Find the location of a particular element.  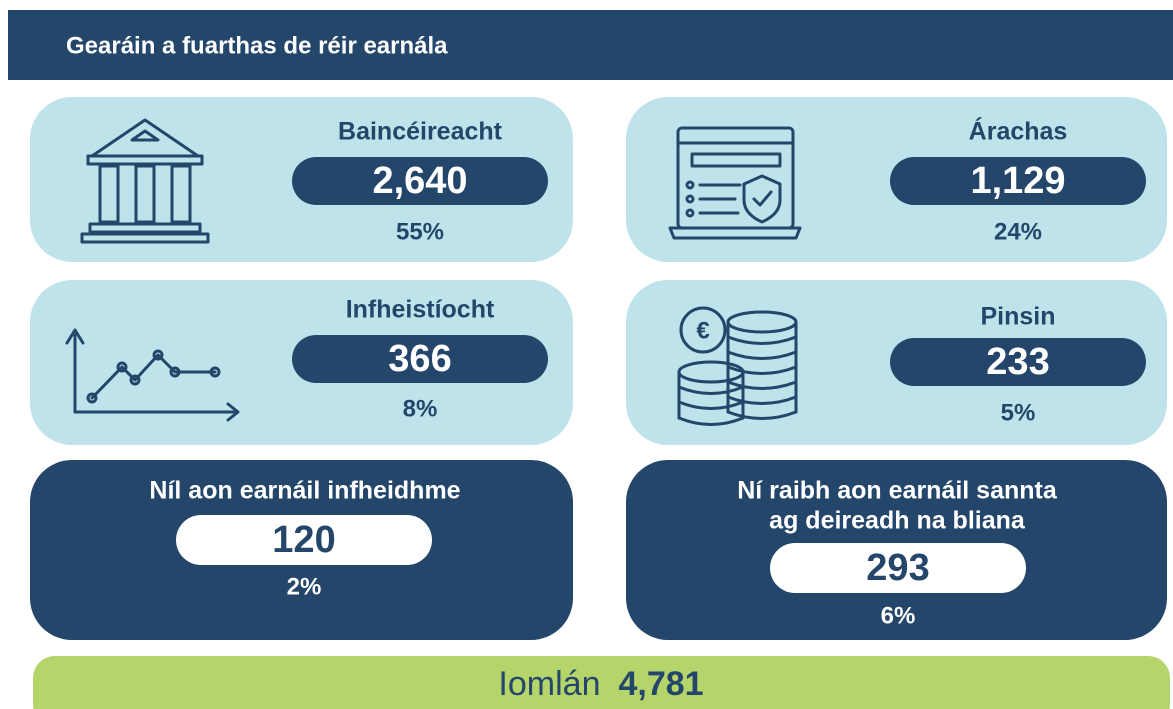

investment-icon is located at coordinates (152, 375).